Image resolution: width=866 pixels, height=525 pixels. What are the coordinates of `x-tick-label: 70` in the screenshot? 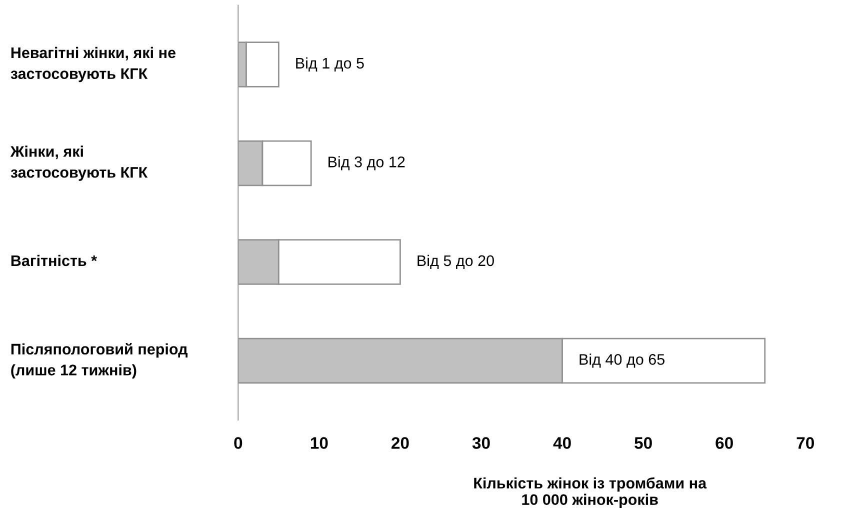 It's located at (805, 443).